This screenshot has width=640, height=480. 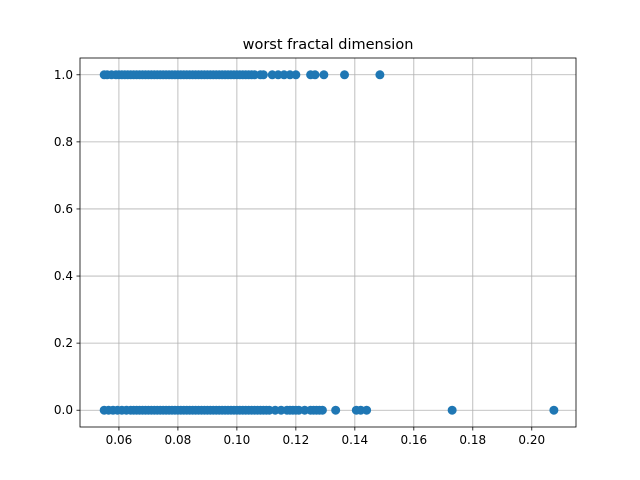 What do you see at coordinates (63, 142) in the screenshot?
I see `y-tick-label: 0.8` at bounding box center [63, 142].